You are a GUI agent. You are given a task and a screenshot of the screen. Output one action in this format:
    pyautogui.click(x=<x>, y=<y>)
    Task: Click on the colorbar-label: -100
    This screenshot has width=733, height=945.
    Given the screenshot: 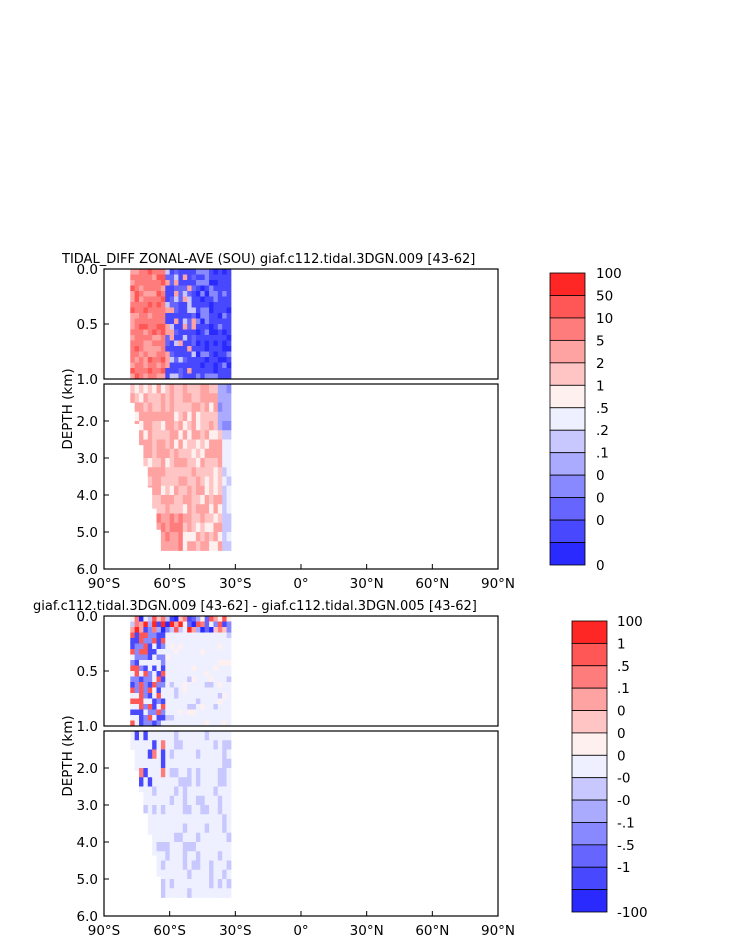 What is the action you would take?
    pyautogui.click(x=632, y=913)
    